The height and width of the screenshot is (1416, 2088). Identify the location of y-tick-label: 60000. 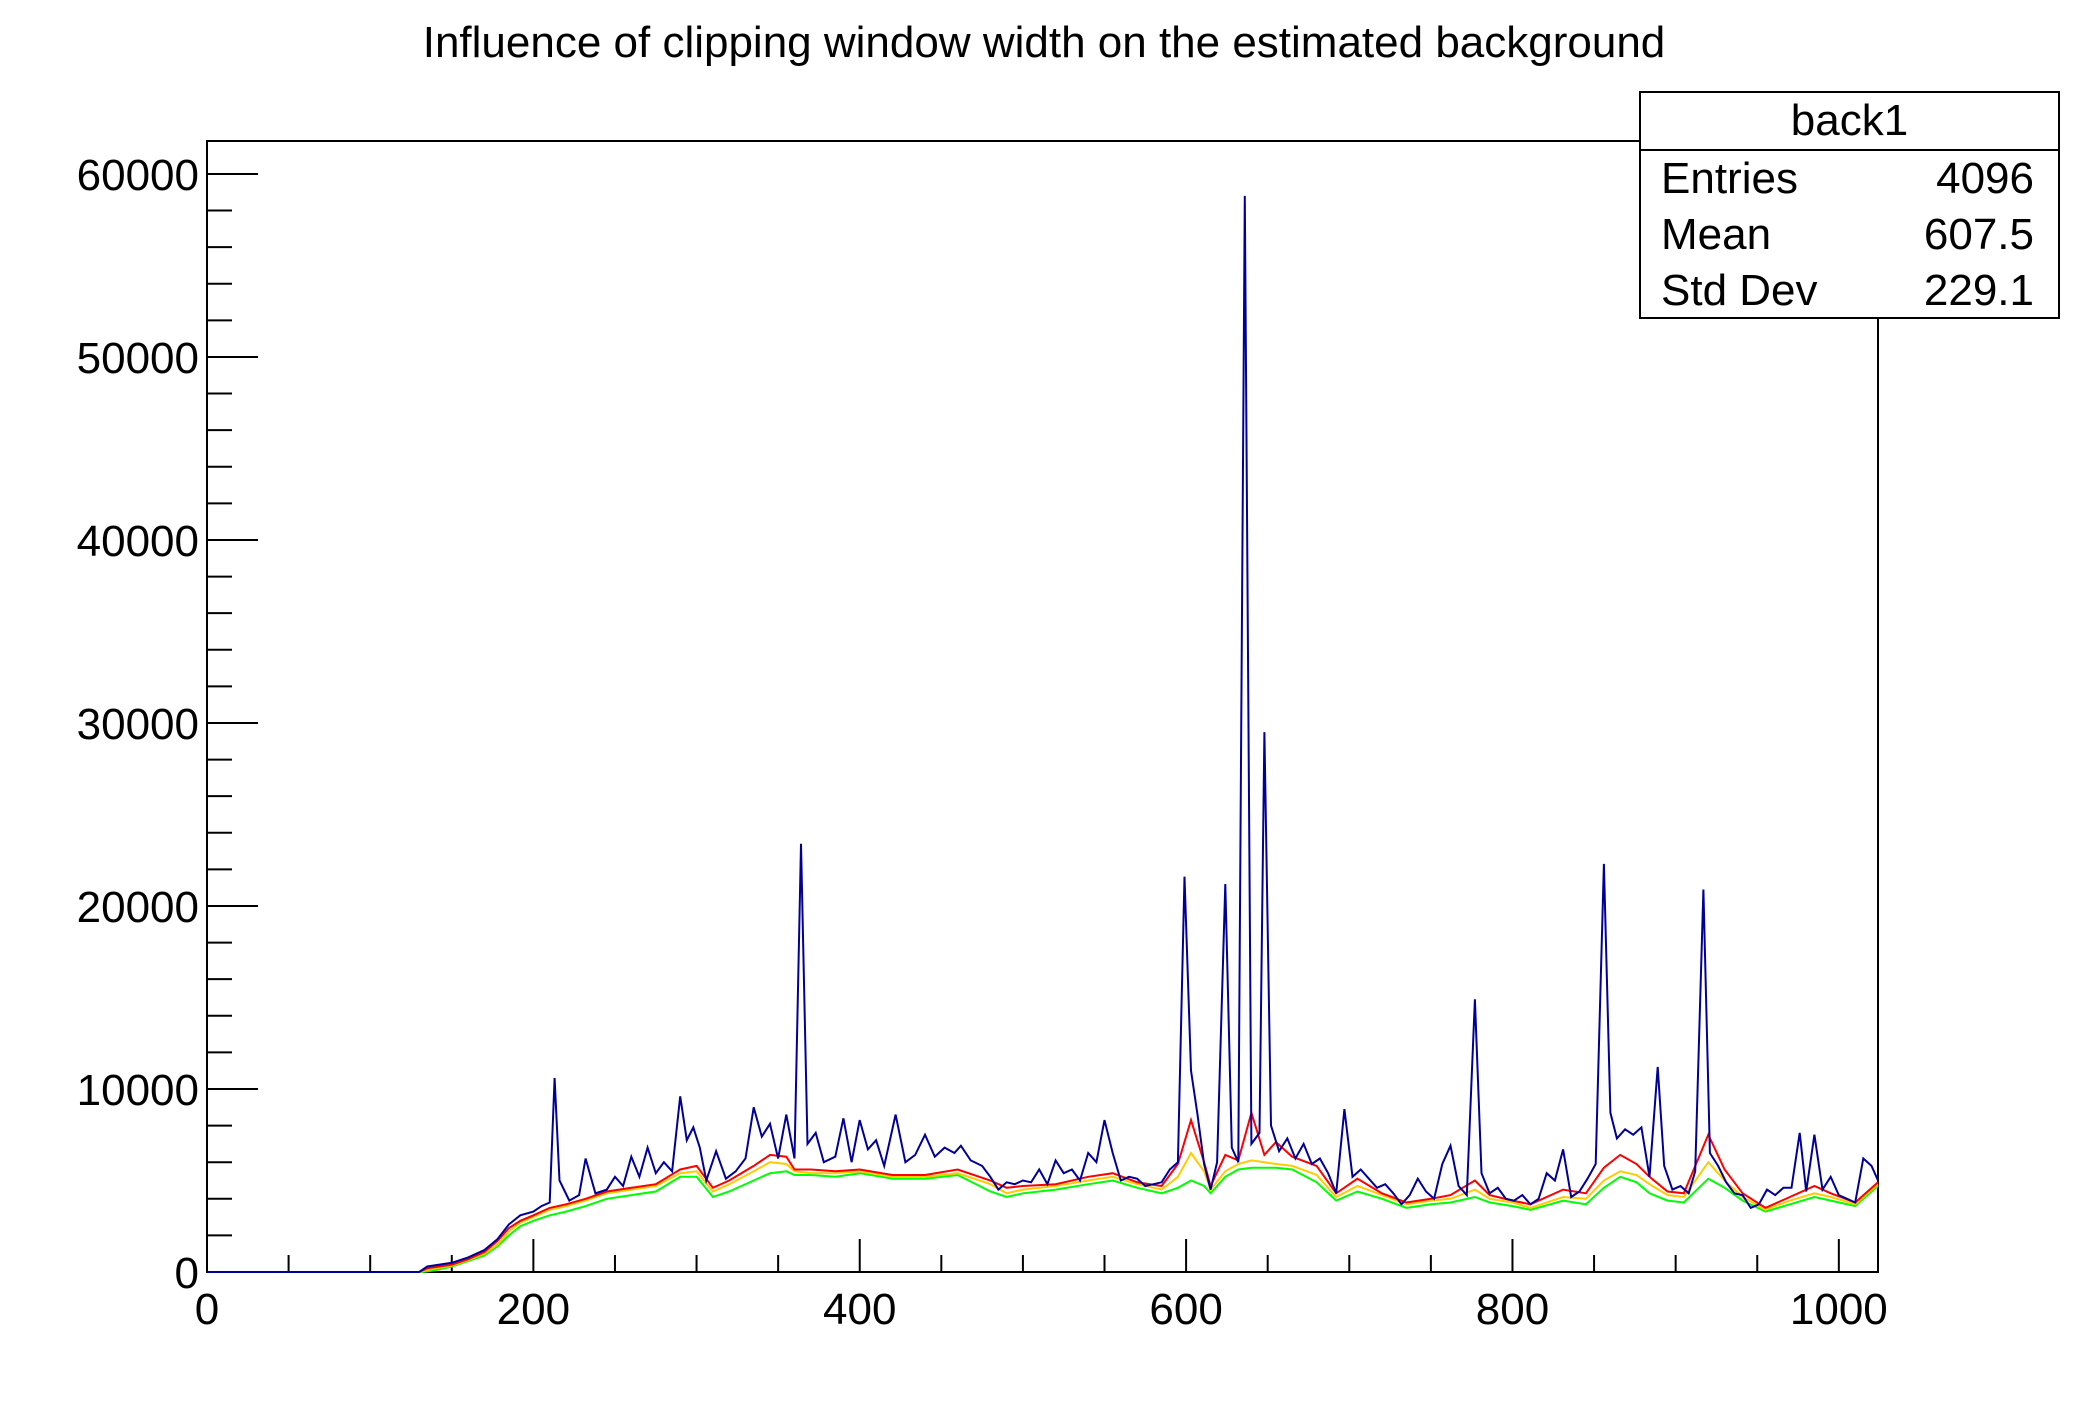
(138, 175).